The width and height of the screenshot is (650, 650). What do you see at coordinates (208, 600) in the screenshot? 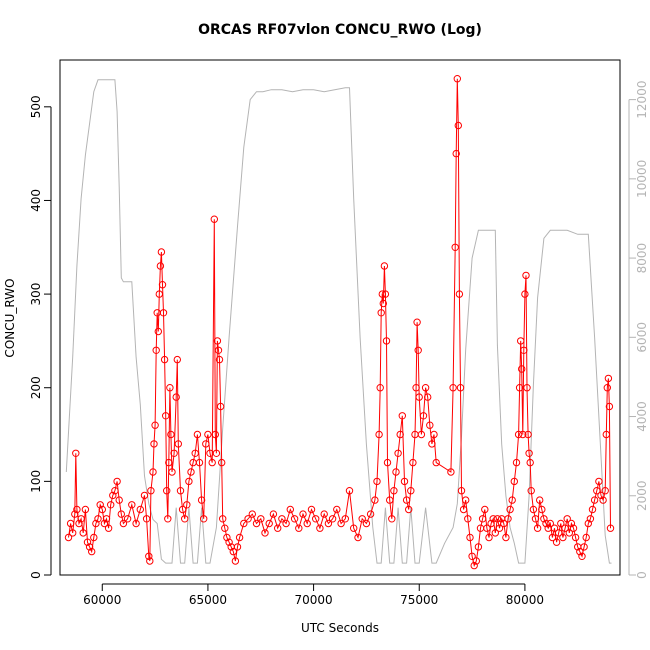
I see `x-tick-label: 65000` at bounding box center [208, 600].